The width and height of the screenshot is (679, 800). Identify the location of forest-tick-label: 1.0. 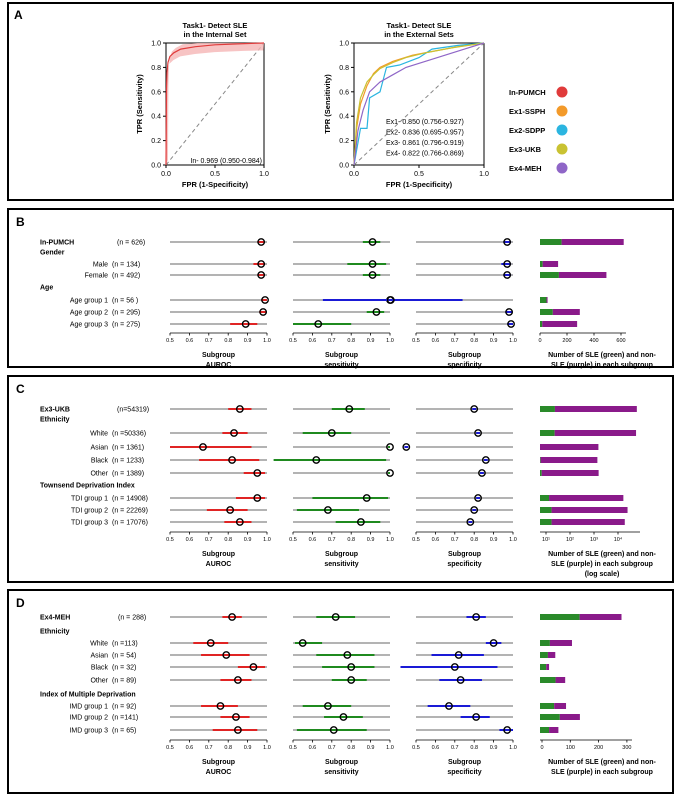
(390, 540).